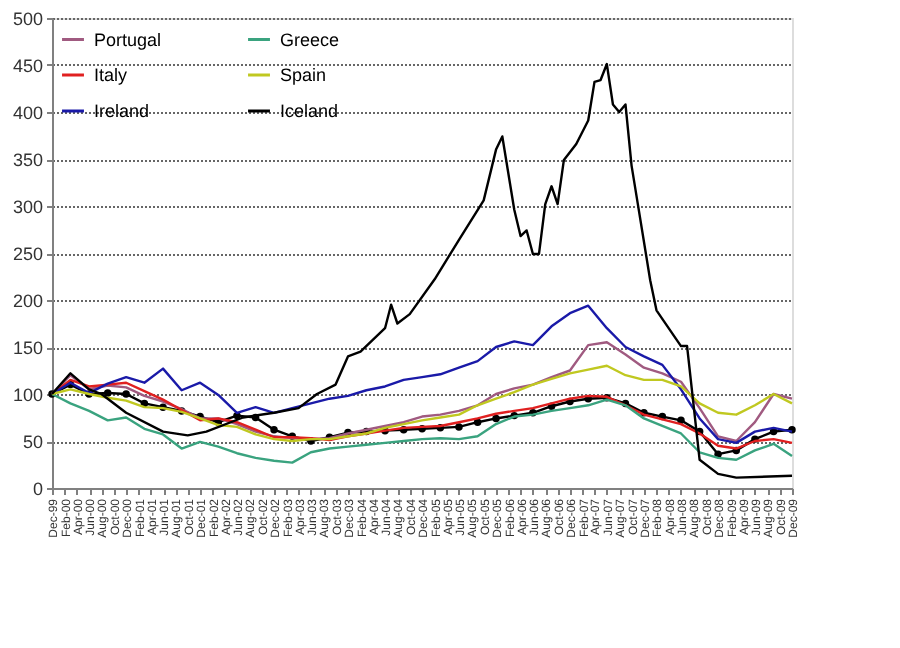 Image resolution: width=900 pixels, height=648 pixels. What do you see at coordinates (122, 111) in the screenshot?
I see `legend-label: Ireland` at bounding box center [122, 111].